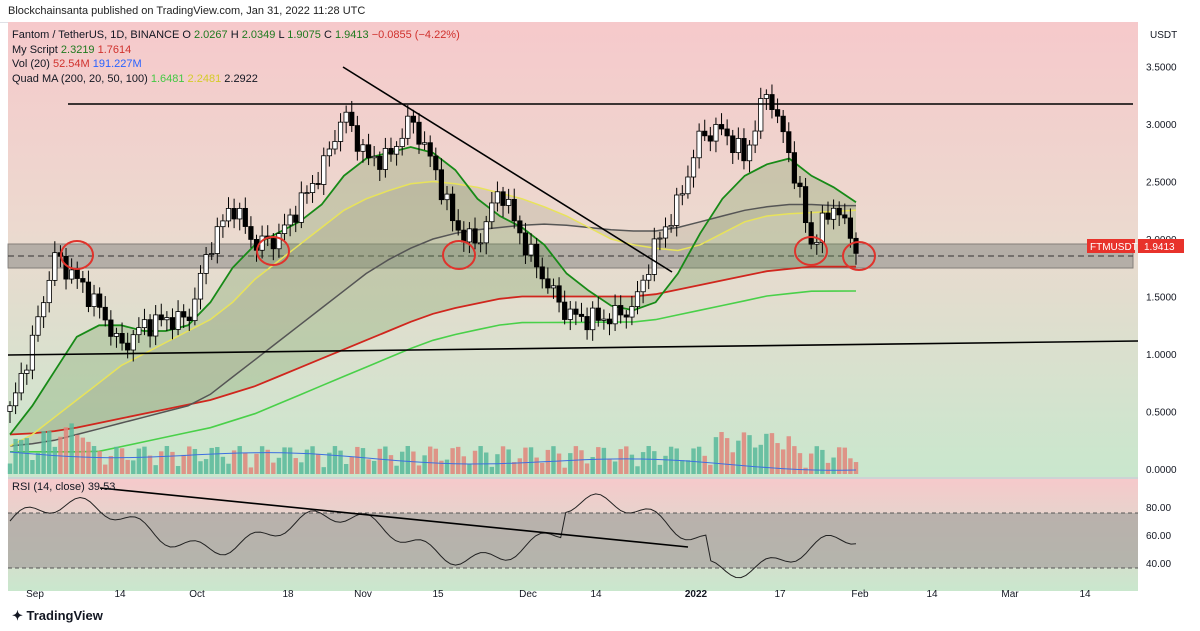 The image size is (1200, 631). Describe the element at coordinates (236, 50) in the screenshot. I see `legend-my-script: My Script 2.3219 1.7614` at that location.